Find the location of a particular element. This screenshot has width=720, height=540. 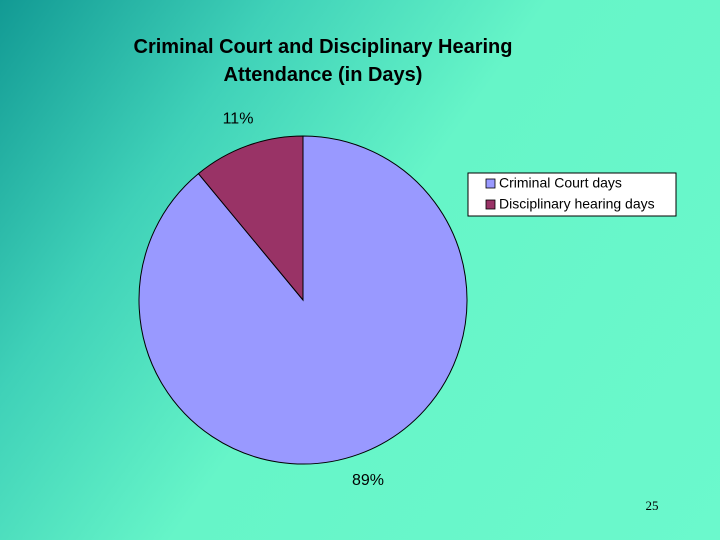

data-label: 89% is located at coordinates (368, 480).